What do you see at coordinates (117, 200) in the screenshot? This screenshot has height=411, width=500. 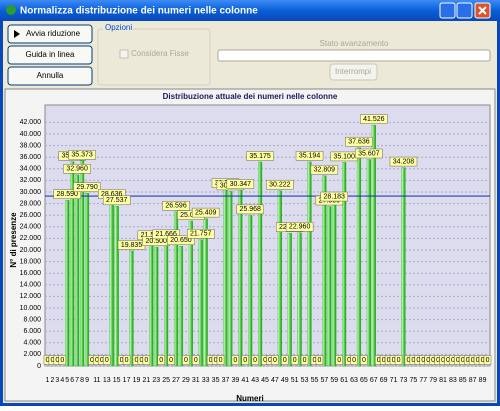 I see `value-label: 27.537` at bounding box center [117, 200].